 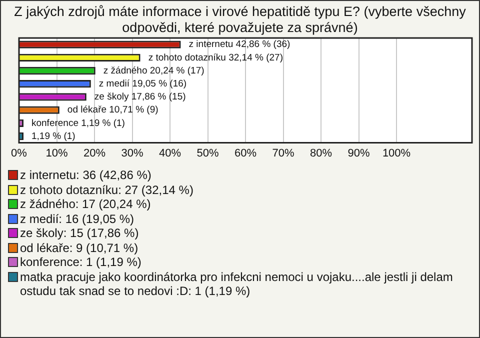 What do you see at coordinates (396, 153) in the screenshot?
I see `x-tick-label: 100%` at bounding box center [396, 153].